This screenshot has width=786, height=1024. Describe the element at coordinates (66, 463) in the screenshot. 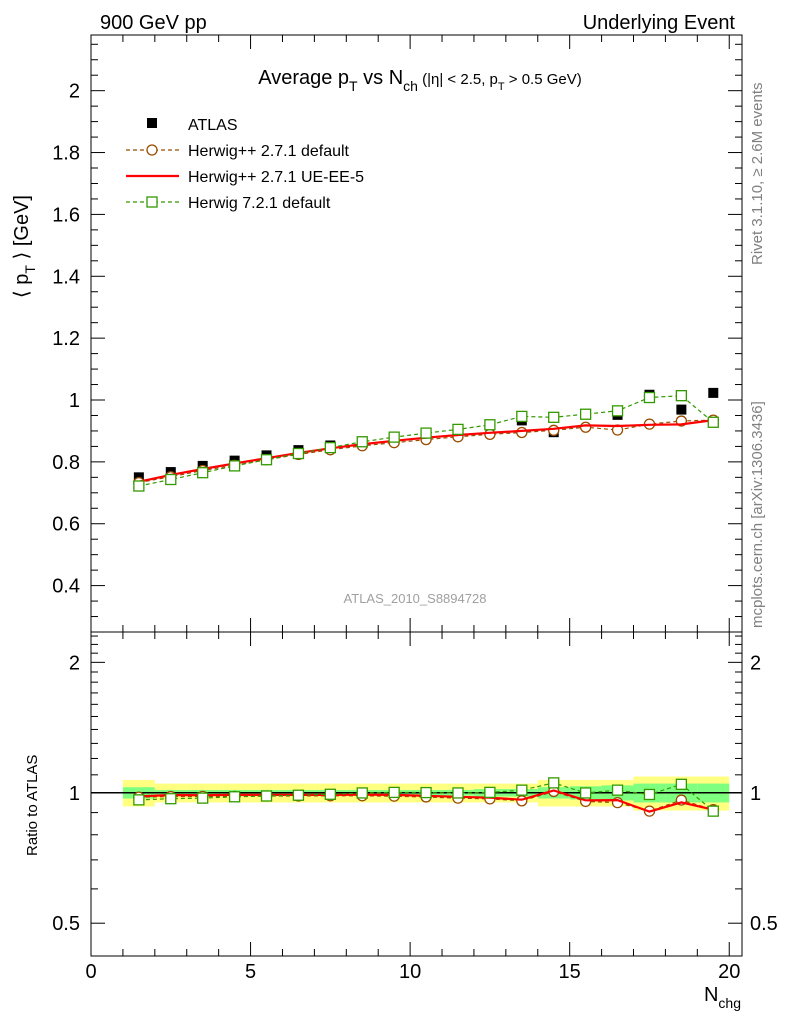

I see `main-y-tick-label: 0.8` at that location.